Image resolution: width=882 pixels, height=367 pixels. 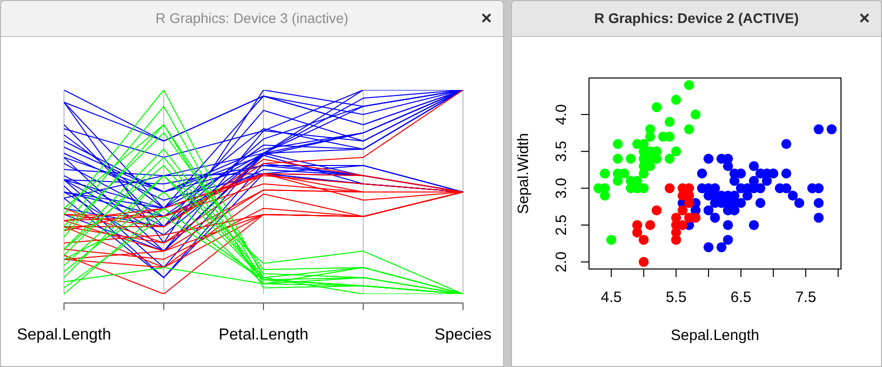 I want to click on chart-title: R Graphics: Device 3 (inactive), so click(x=252, y=18).